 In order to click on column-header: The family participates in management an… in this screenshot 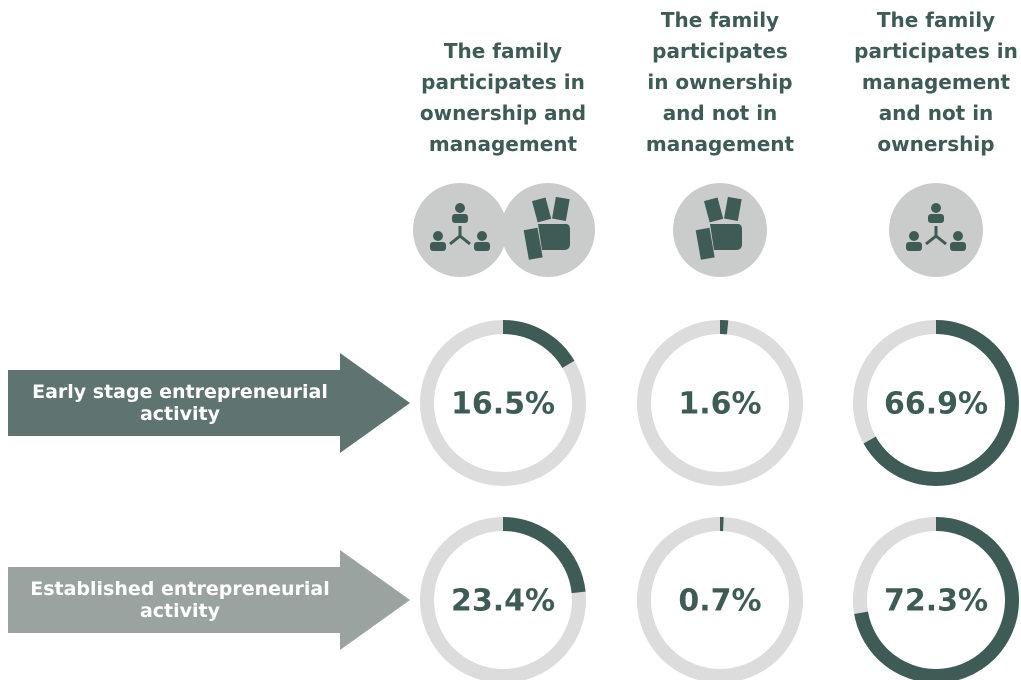, I will do `click(936, 82)`.